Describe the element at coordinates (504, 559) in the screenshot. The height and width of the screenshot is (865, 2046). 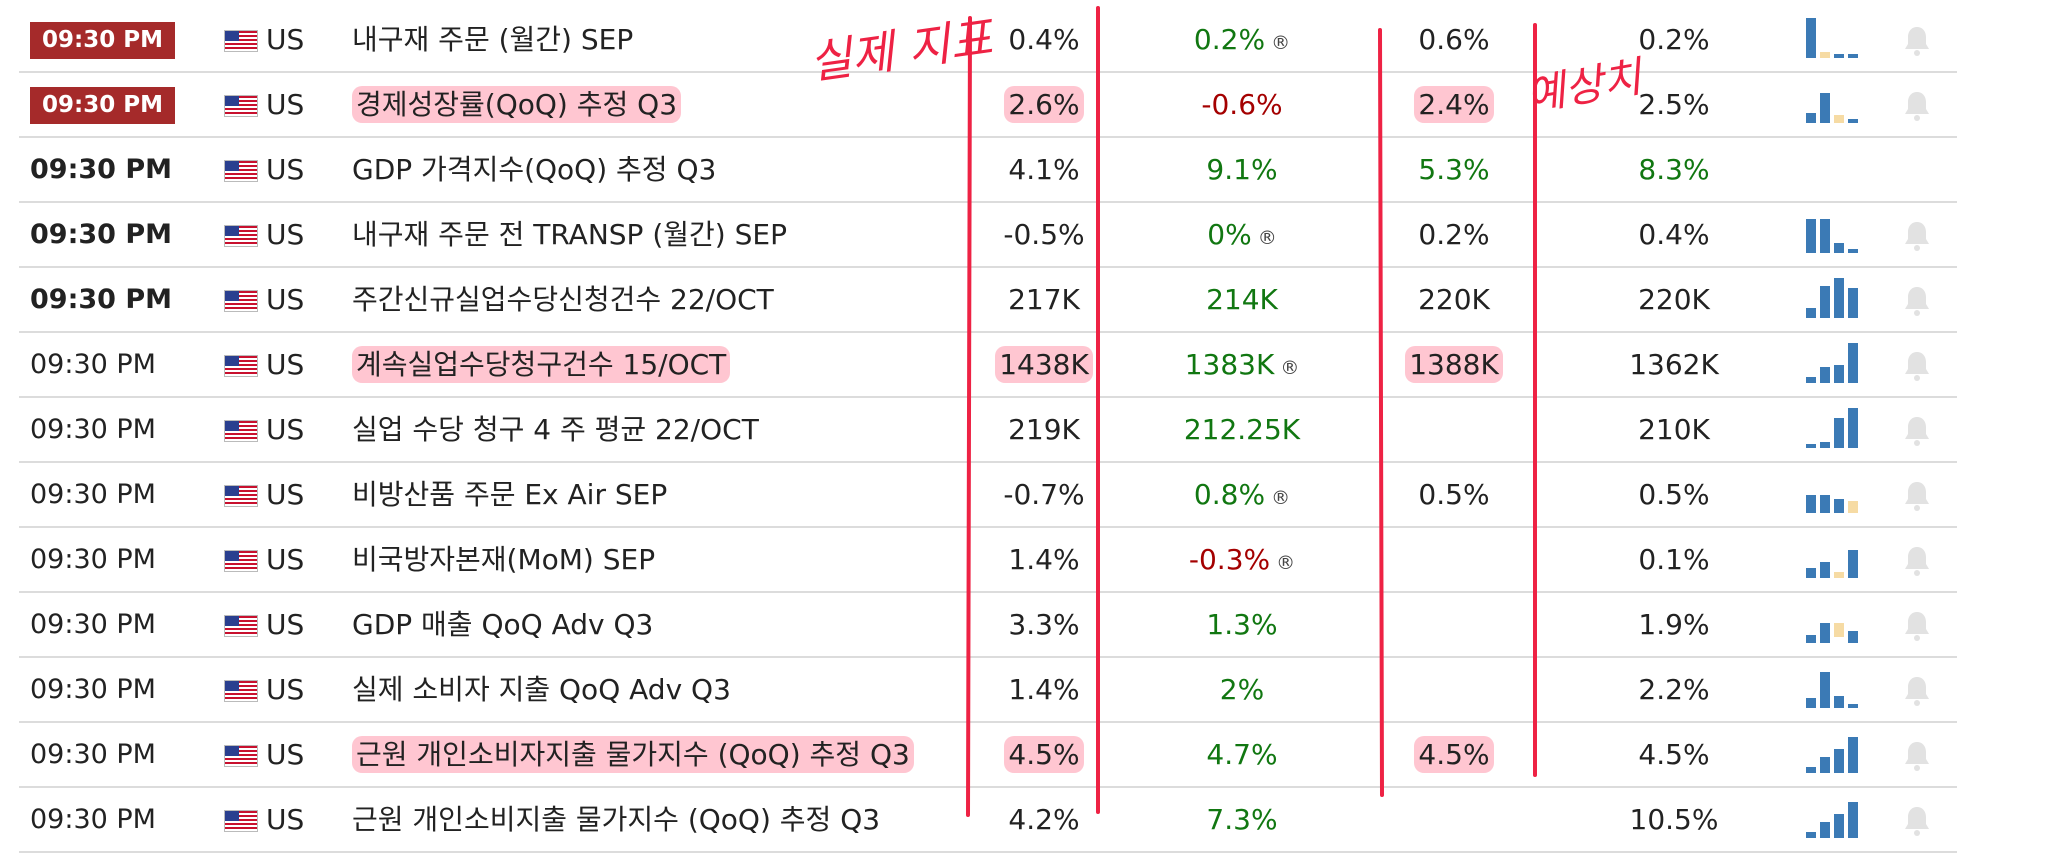
I see `event-name: 비국방자본재(MoM) SEP` at that location.